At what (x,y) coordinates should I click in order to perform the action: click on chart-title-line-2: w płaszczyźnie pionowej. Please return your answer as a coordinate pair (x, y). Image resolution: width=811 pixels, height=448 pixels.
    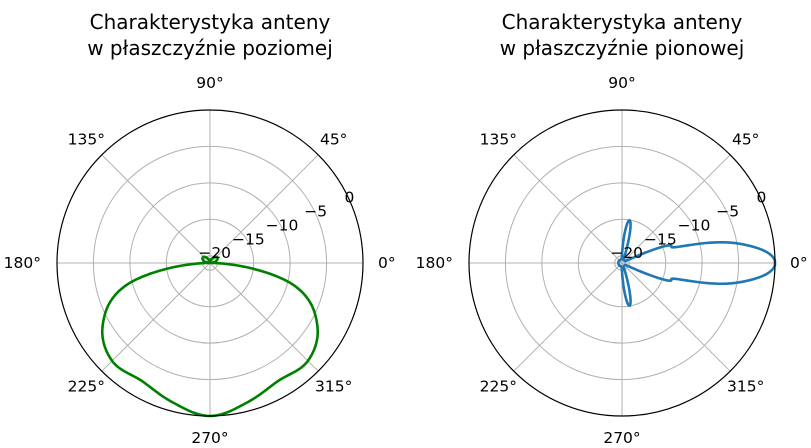
    Looking at the image, I should click on (622, 48).